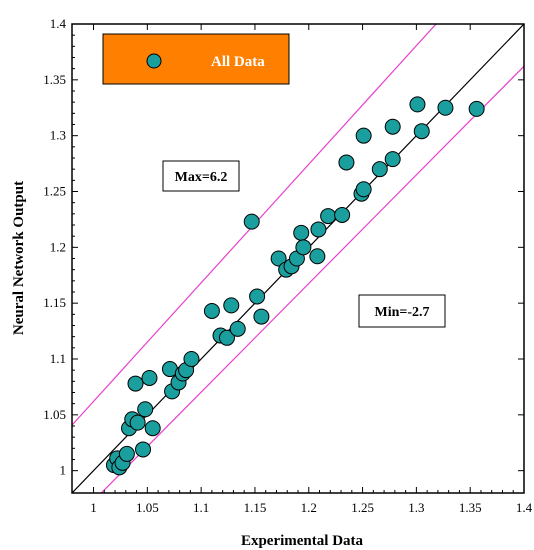  Describe the element at coordinates (58, 358) in the screenshot. I see `y-tick-label: 1.1` at that location.